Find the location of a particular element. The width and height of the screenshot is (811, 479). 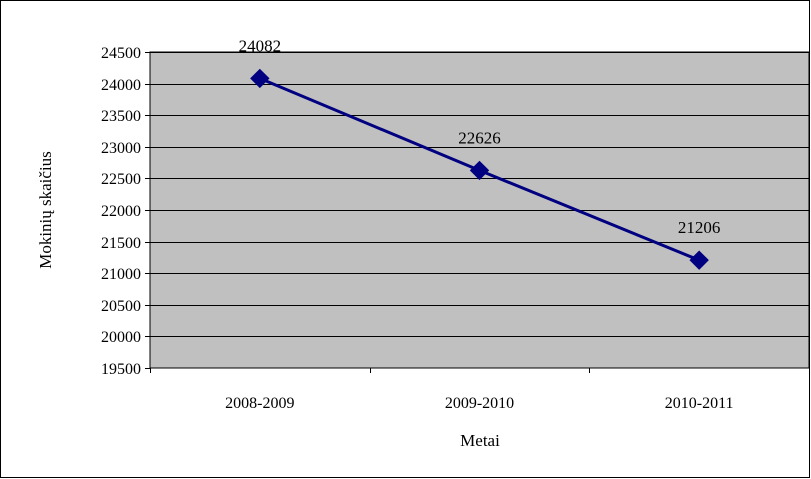

y-tick-label: 21500 is located at coordinates (121, 243).